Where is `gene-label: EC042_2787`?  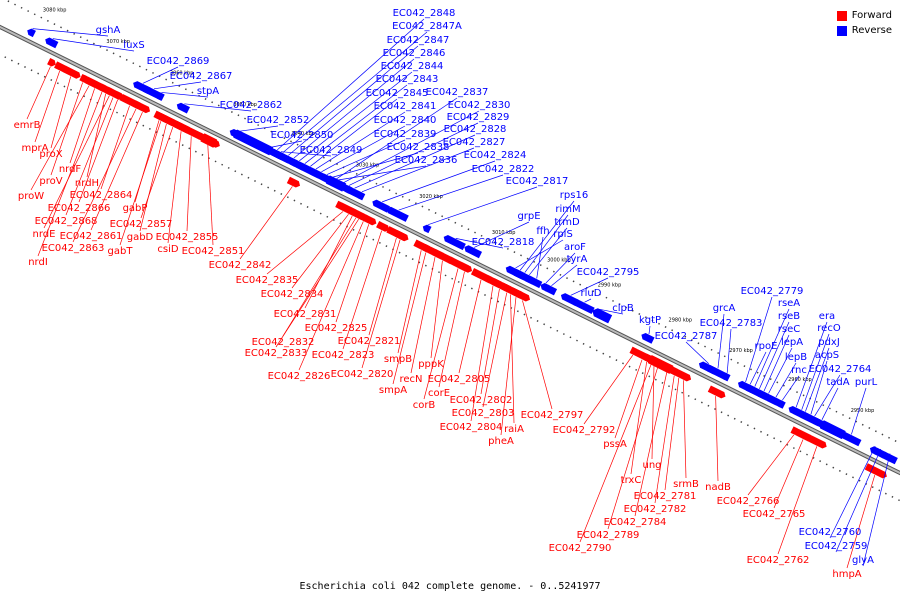 gene-label: EC042_2787 is located at coordinates (686, 336).